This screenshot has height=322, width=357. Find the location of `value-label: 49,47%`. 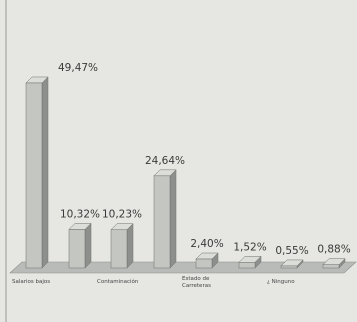

value-label: 49,47% is located at coordinates (78, 68).